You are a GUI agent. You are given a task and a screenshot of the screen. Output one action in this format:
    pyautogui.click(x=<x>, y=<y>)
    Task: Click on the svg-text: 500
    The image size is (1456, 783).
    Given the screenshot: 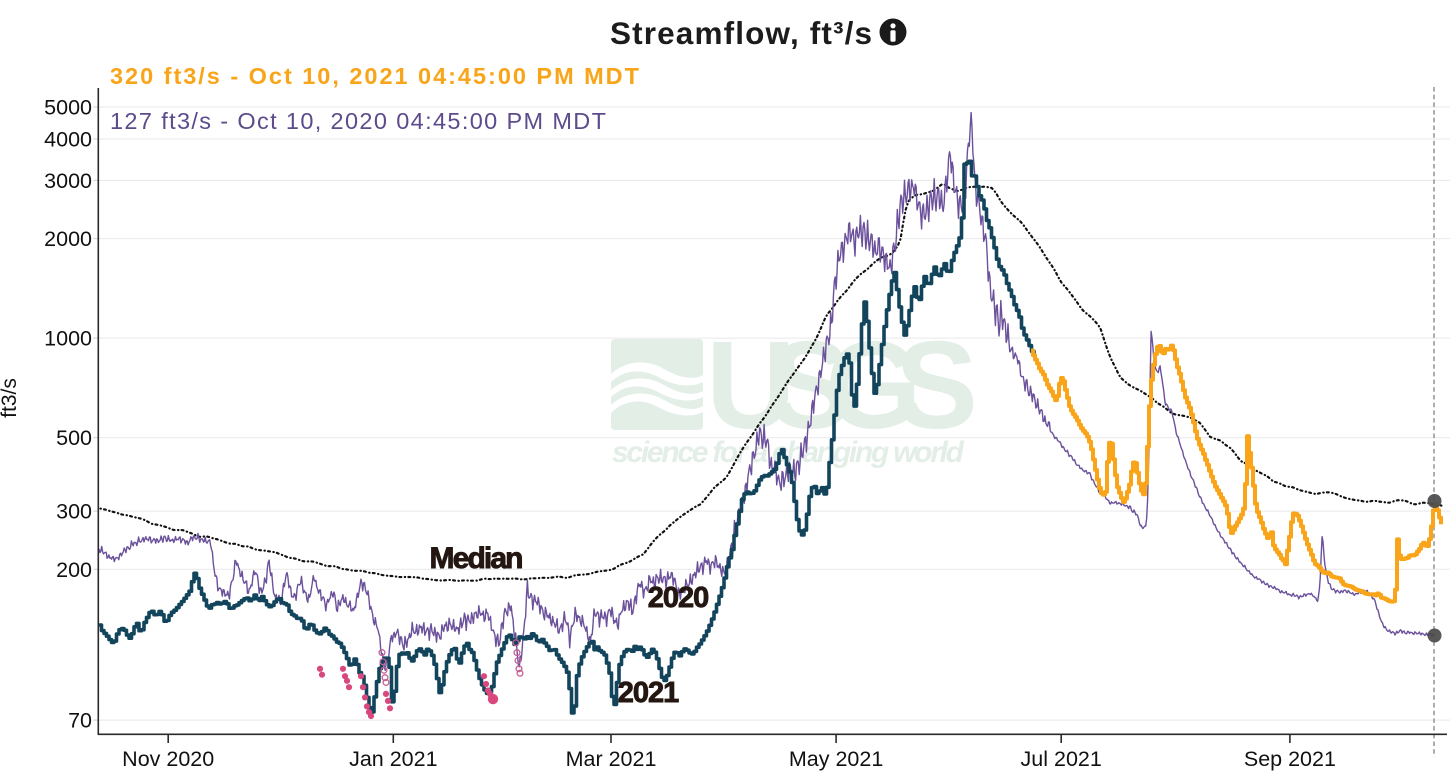 What is the action you would take?
    pyautogui.click(x=74, y=438)
    